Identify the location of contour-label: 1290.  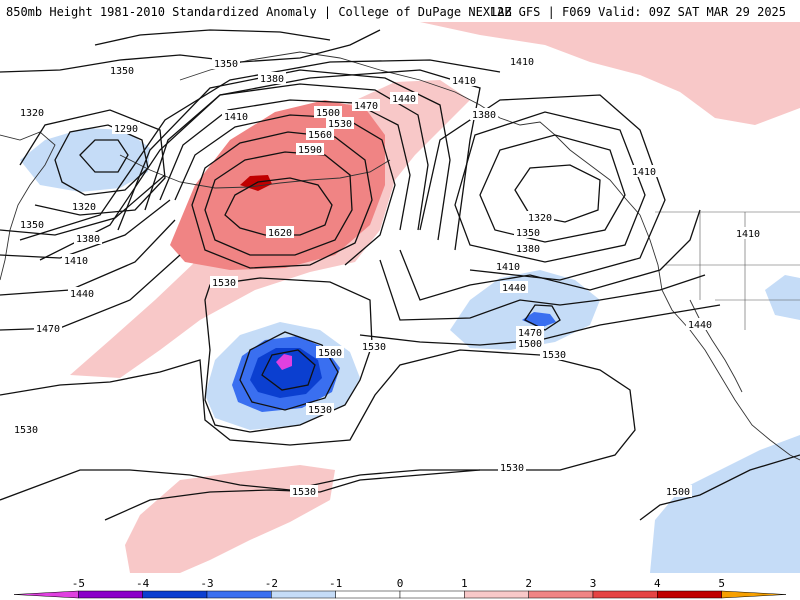
(126, 128).